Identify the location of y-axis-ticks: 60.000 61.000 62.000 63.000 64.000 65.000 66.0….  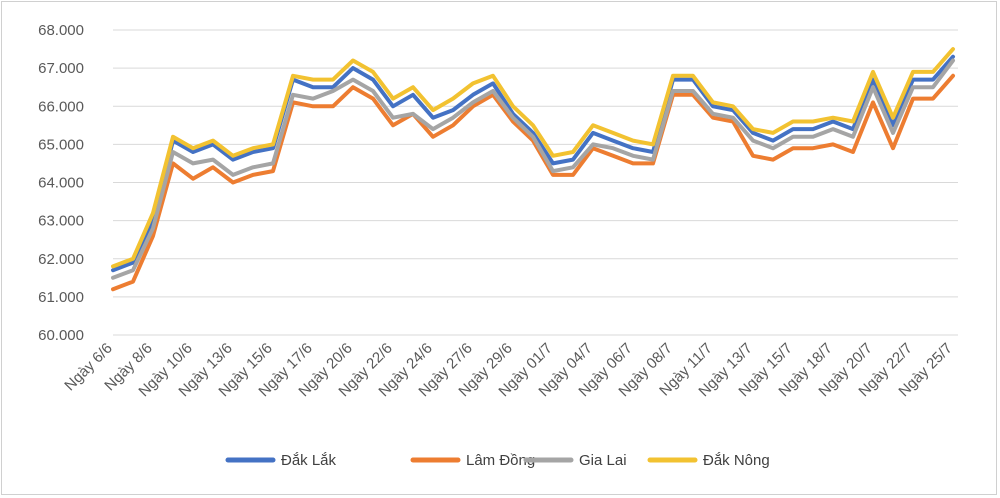
(61, 183).